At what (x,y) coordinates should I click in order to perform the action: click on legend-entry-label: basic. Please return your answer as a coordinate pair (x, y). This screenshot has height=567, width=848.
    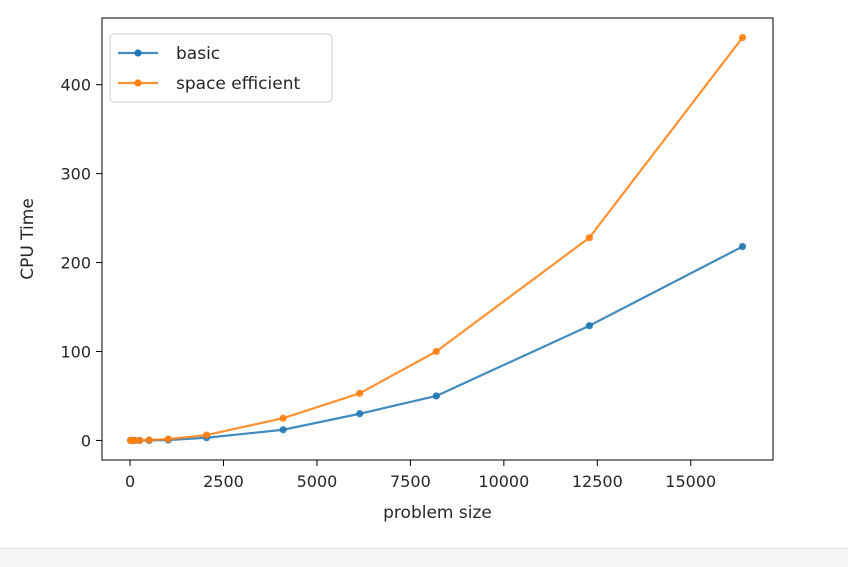
    Looking at the image, I should click on (198, 54).